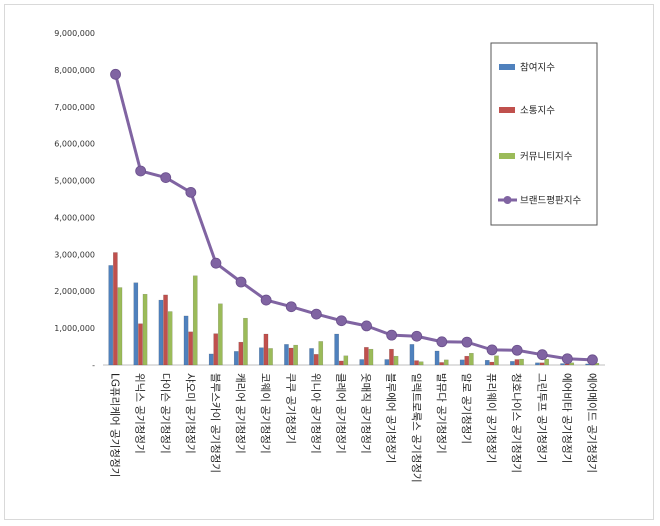  What do you see at coordinates (315, 413) in the screenshot?
I see `x-tick-label: 위니아 공기청정기` at bounding box center [315, 413].